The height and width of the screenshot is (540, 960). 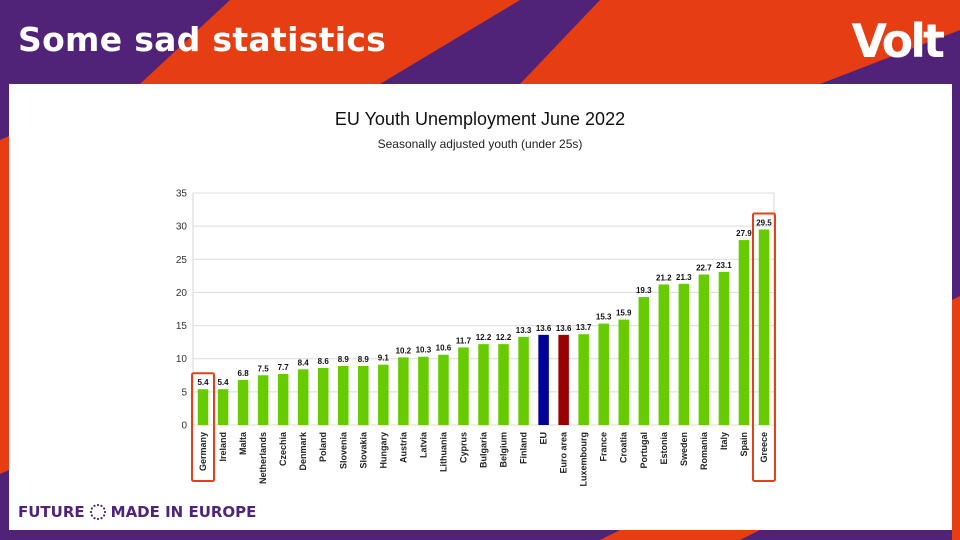 I want to click on chart-title: EU Youth Unemployment June 2022, so click(x=480, y=119).